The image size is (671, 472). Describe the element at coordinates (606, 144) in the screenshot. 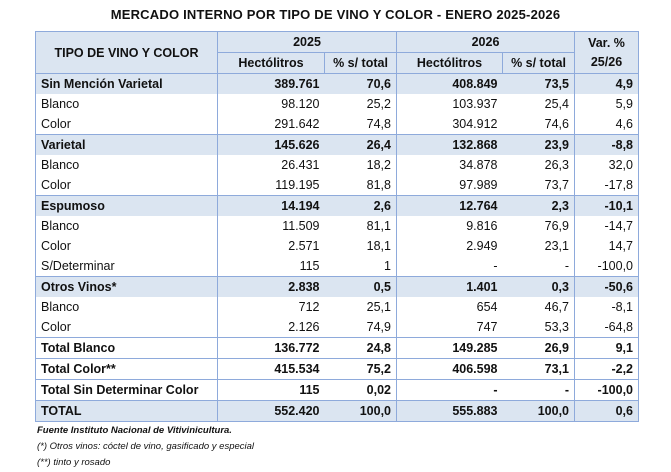

I see `cell-var: -8,8` at that location.